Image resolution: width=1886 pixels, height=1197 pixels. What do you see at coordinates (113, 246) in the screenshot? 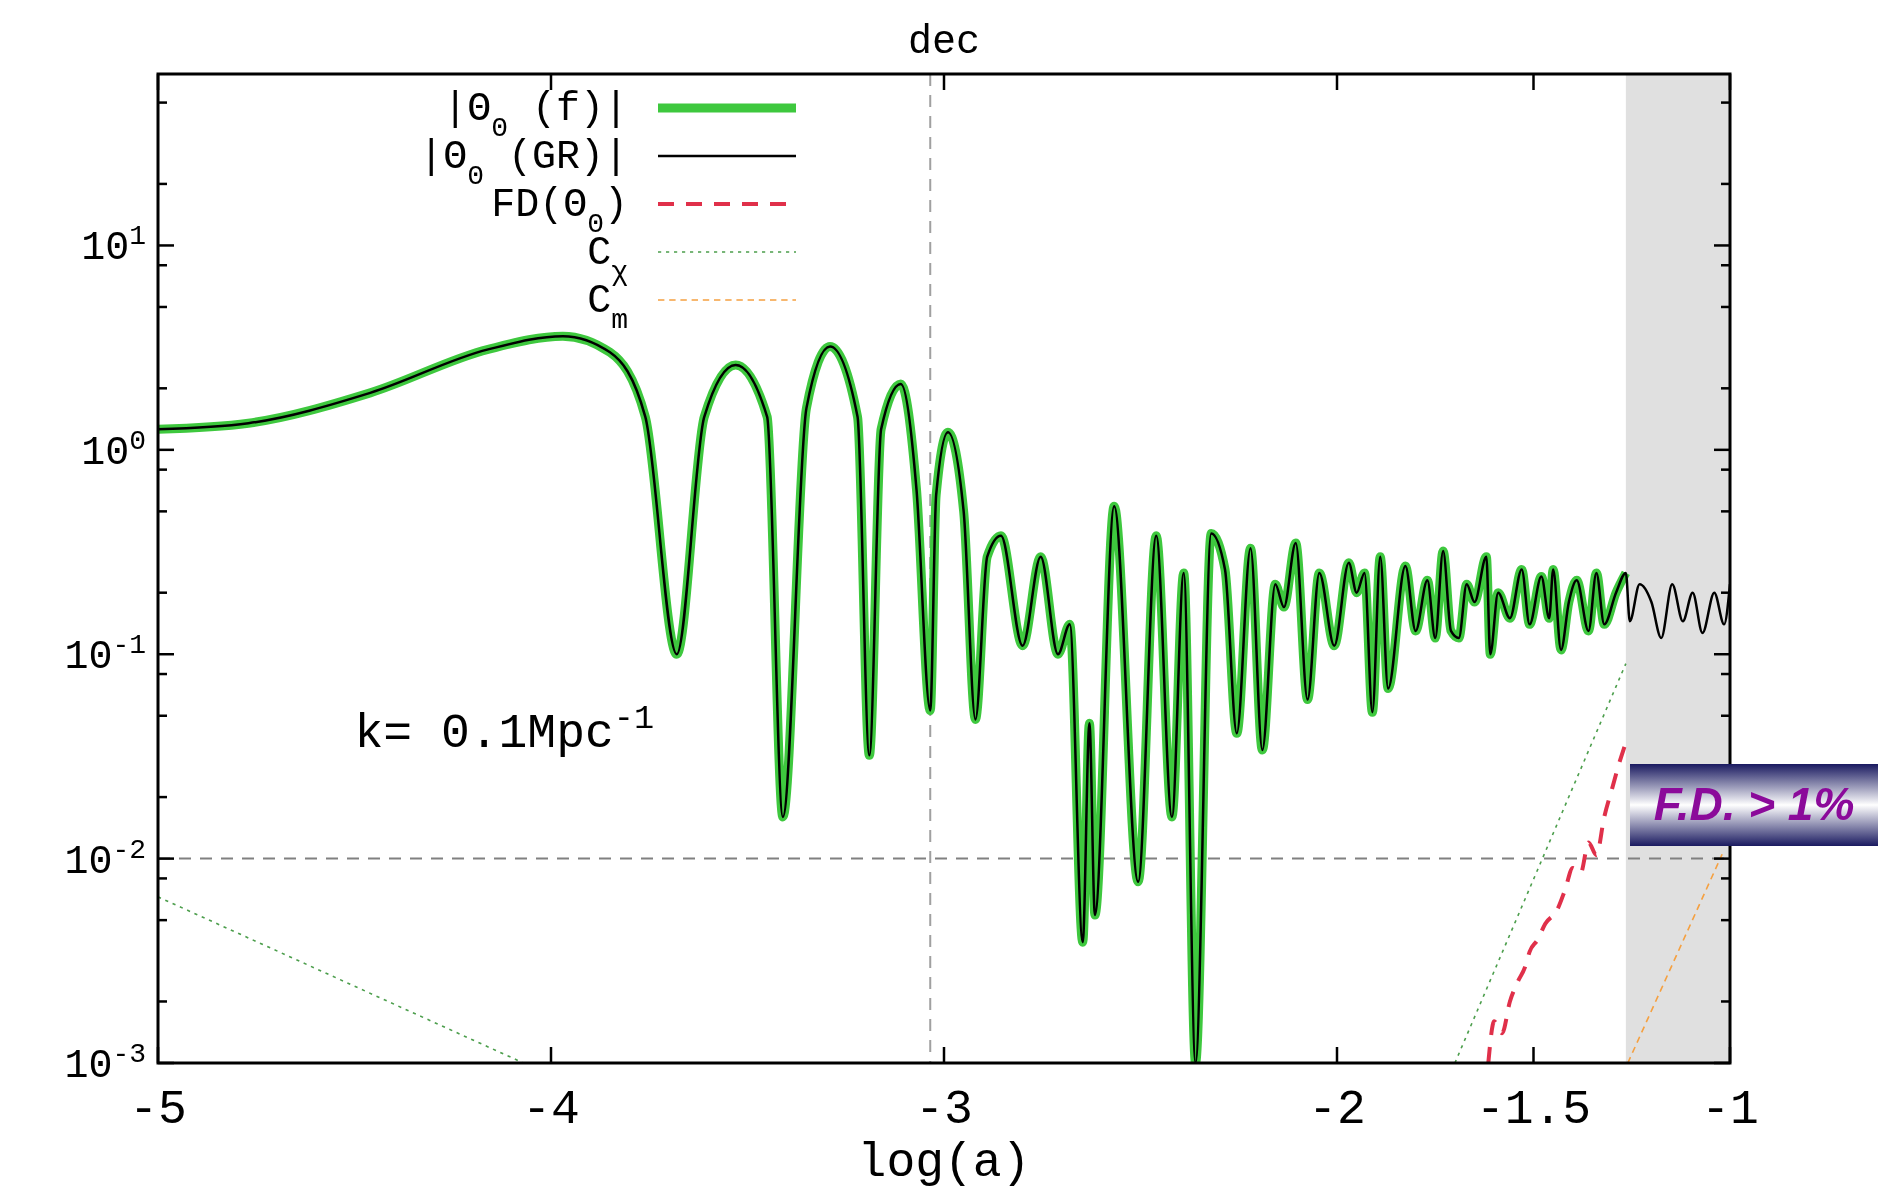
I see `y-tick-label: 10$^{1}$` at bounding box center [113, 246].